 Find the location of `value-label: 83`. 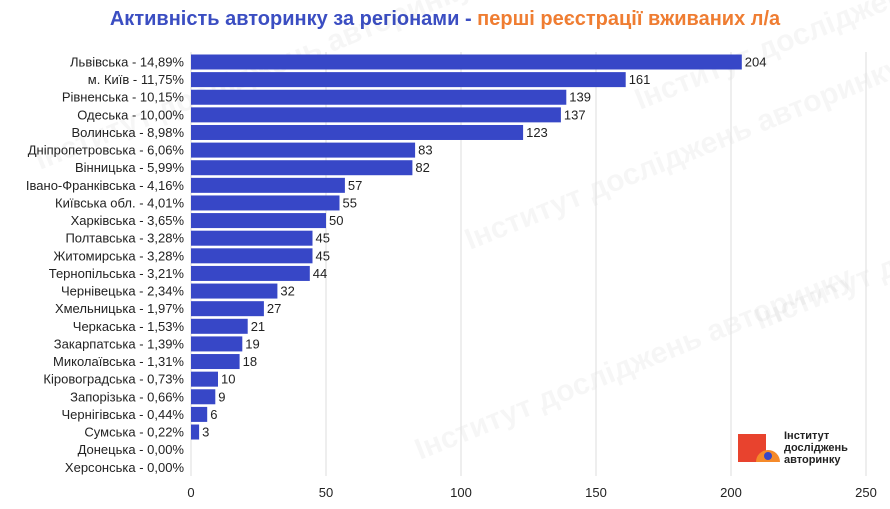

value-label: 83 is located at coordinates (425, 150).